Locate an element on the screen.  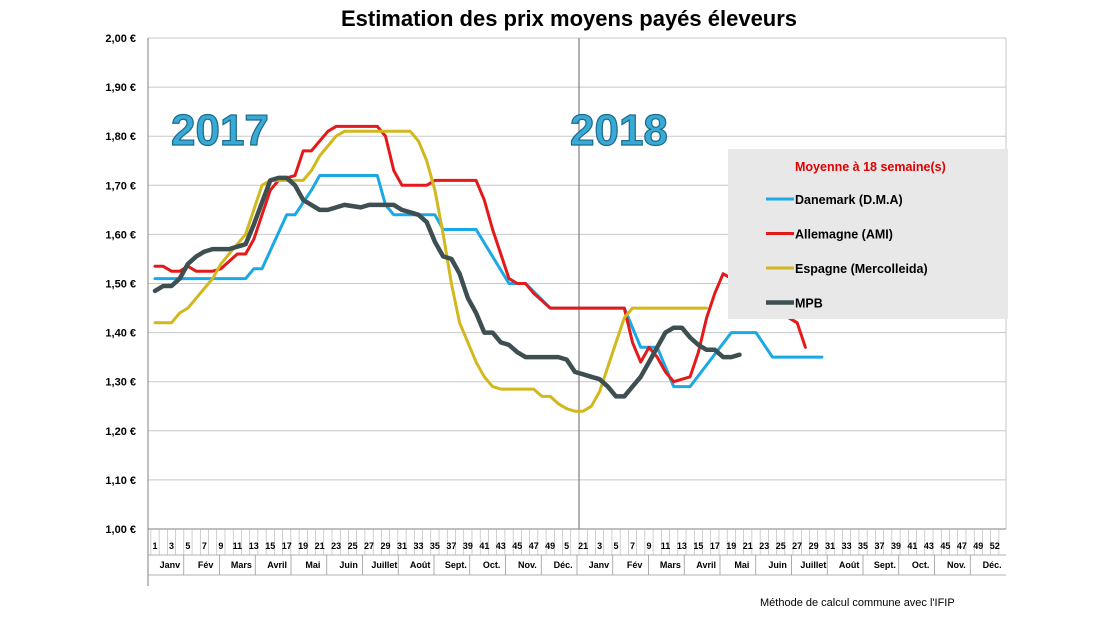
y-tick-label: 1,90 € is located at coordinates (120, 88).